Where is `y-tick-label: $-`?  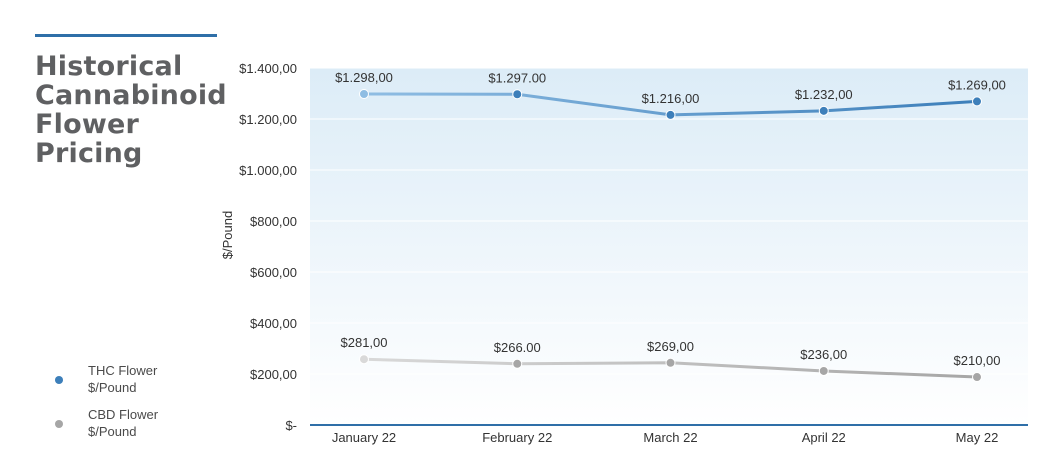
y-tick-label: $- is located at coordinates (291, 425).